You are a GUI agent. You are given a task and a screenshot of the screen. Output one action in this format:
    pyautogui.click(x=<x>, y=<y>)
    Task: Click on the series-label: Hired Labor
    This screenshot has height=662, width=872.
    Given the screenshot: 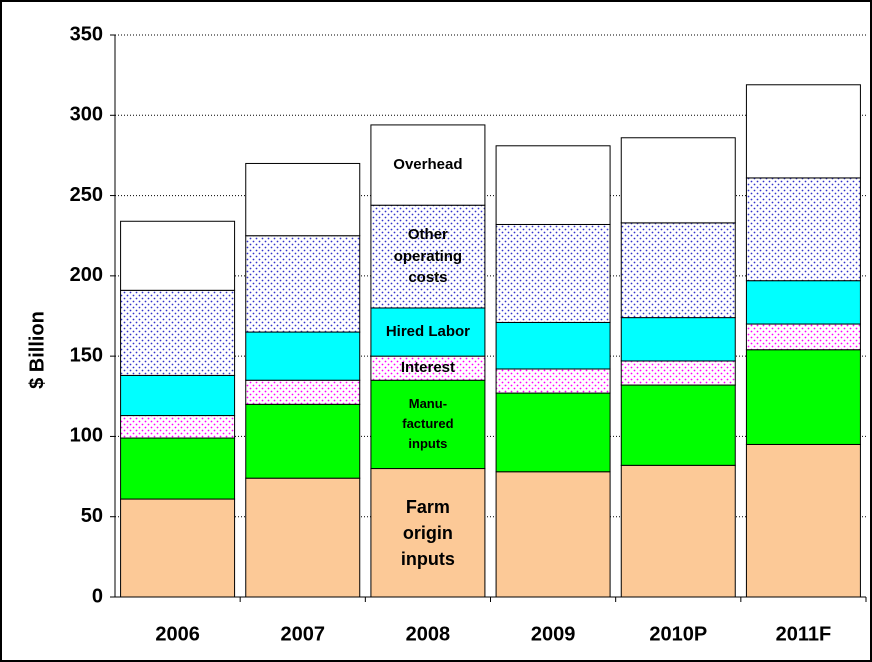 What is the action you would take?
    pyautogui.click(x=427, y=332)
    